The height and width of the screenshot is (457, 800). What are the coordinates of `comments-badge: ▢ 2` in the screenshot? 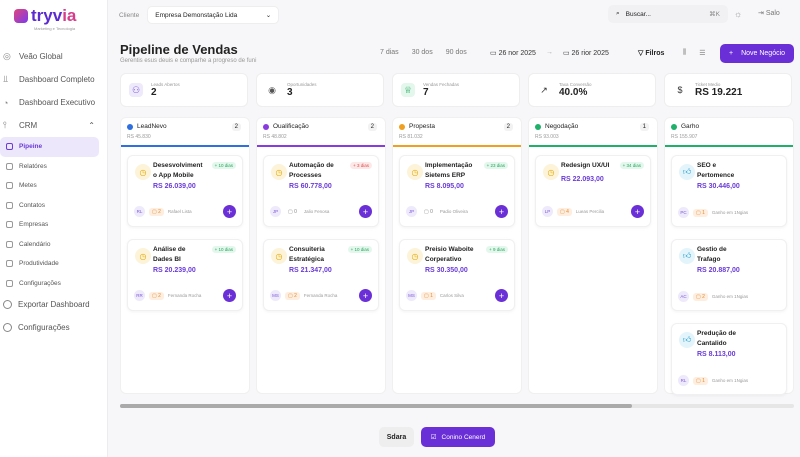 It's located at (700, 296).